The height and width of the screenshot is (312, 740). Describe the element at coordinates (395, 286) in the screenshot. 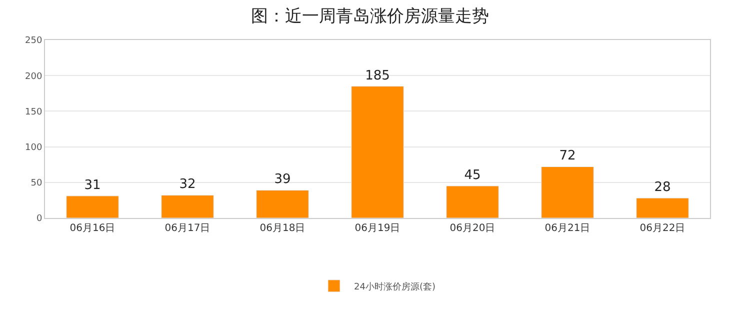

I see `legend-label: 24小时涨价房源(套)` at that location.